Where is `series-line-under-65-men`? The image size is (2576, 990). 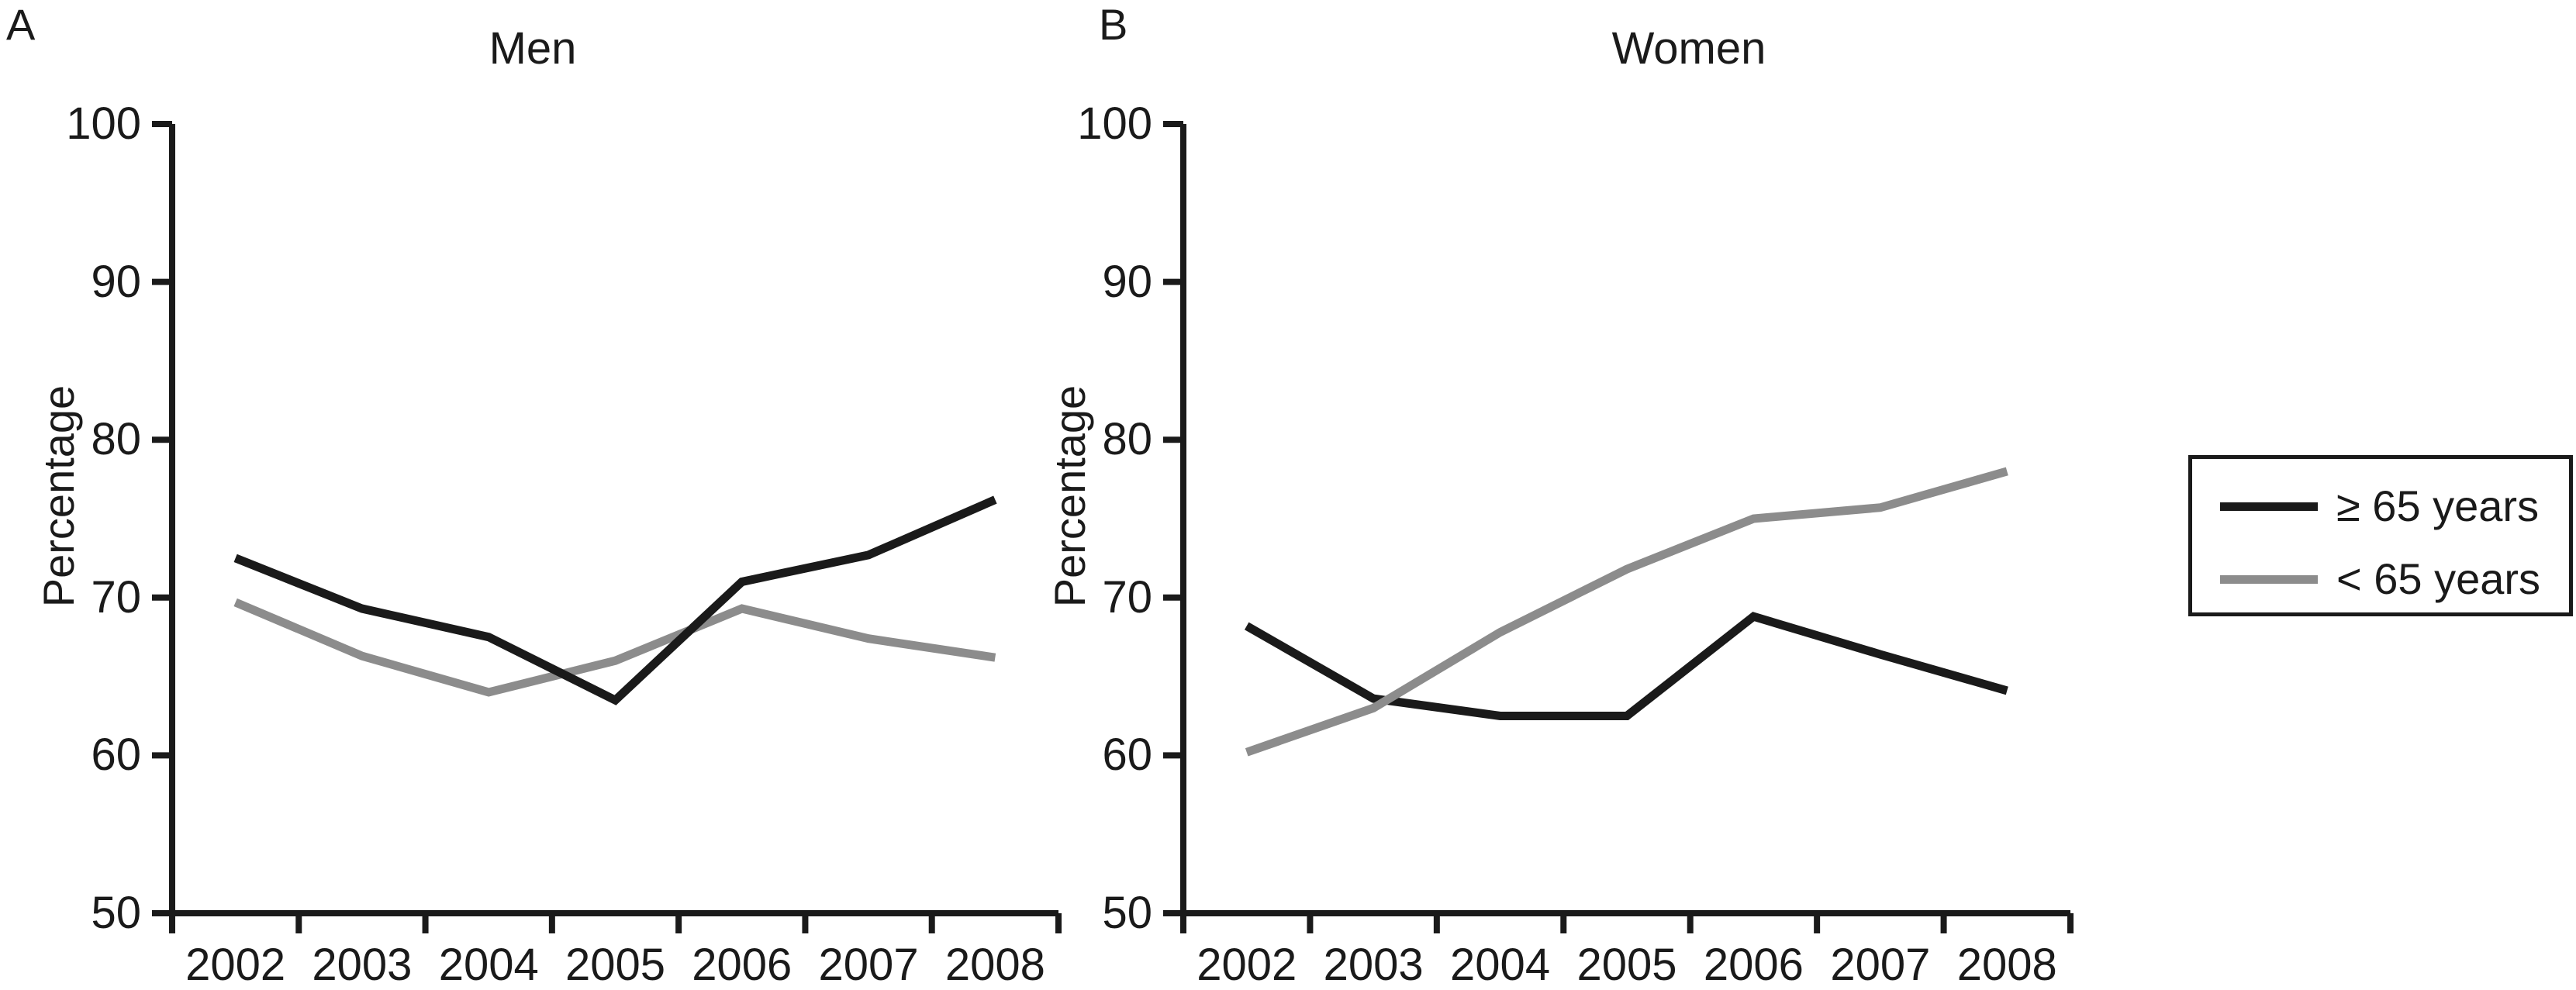 series-line-under-65-men is located at coordinates (614, 647).